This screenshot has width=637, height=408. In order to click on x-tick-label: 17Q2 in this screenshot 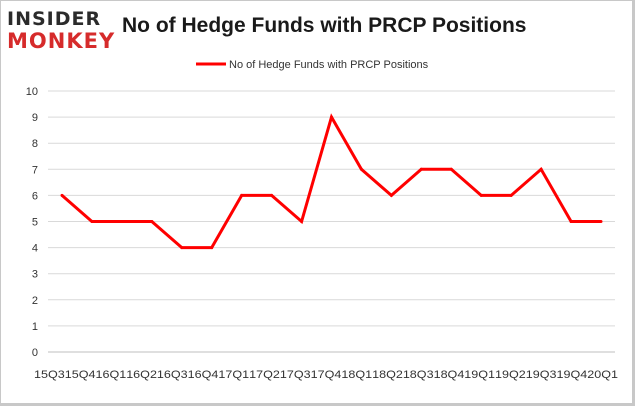, I will do `click(264, 375)`.